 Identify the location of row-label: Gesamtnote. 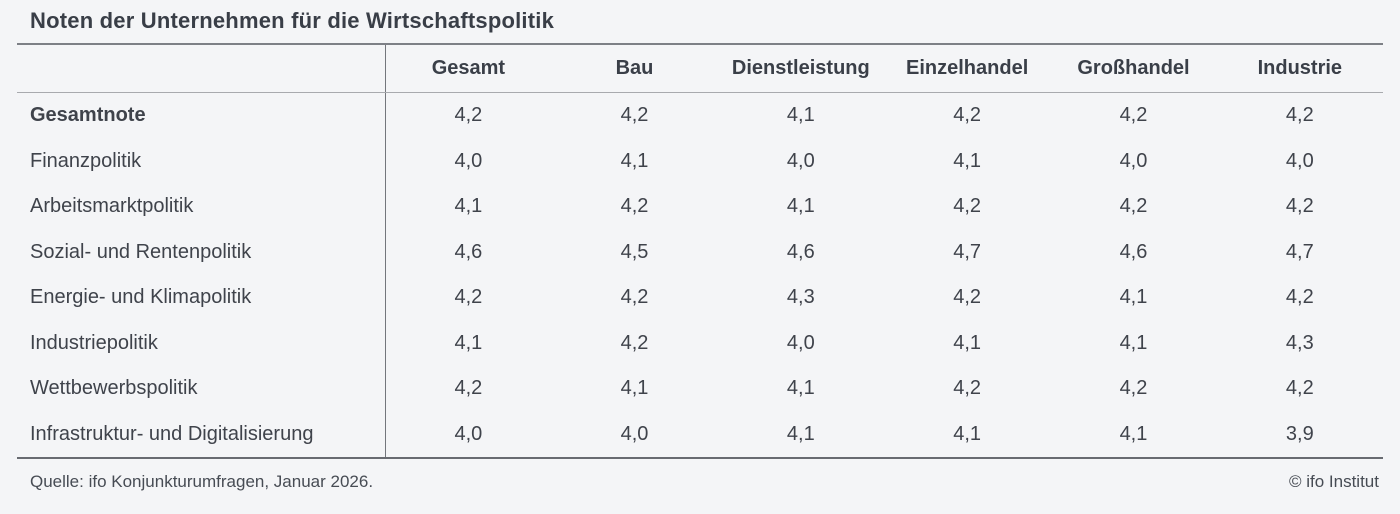
(201, 115).